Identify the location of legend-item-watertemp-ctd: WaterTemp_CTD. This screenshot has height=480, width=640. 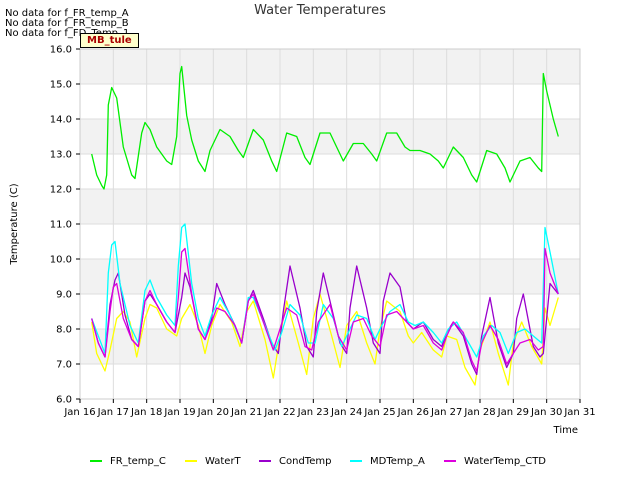
(495, 461).